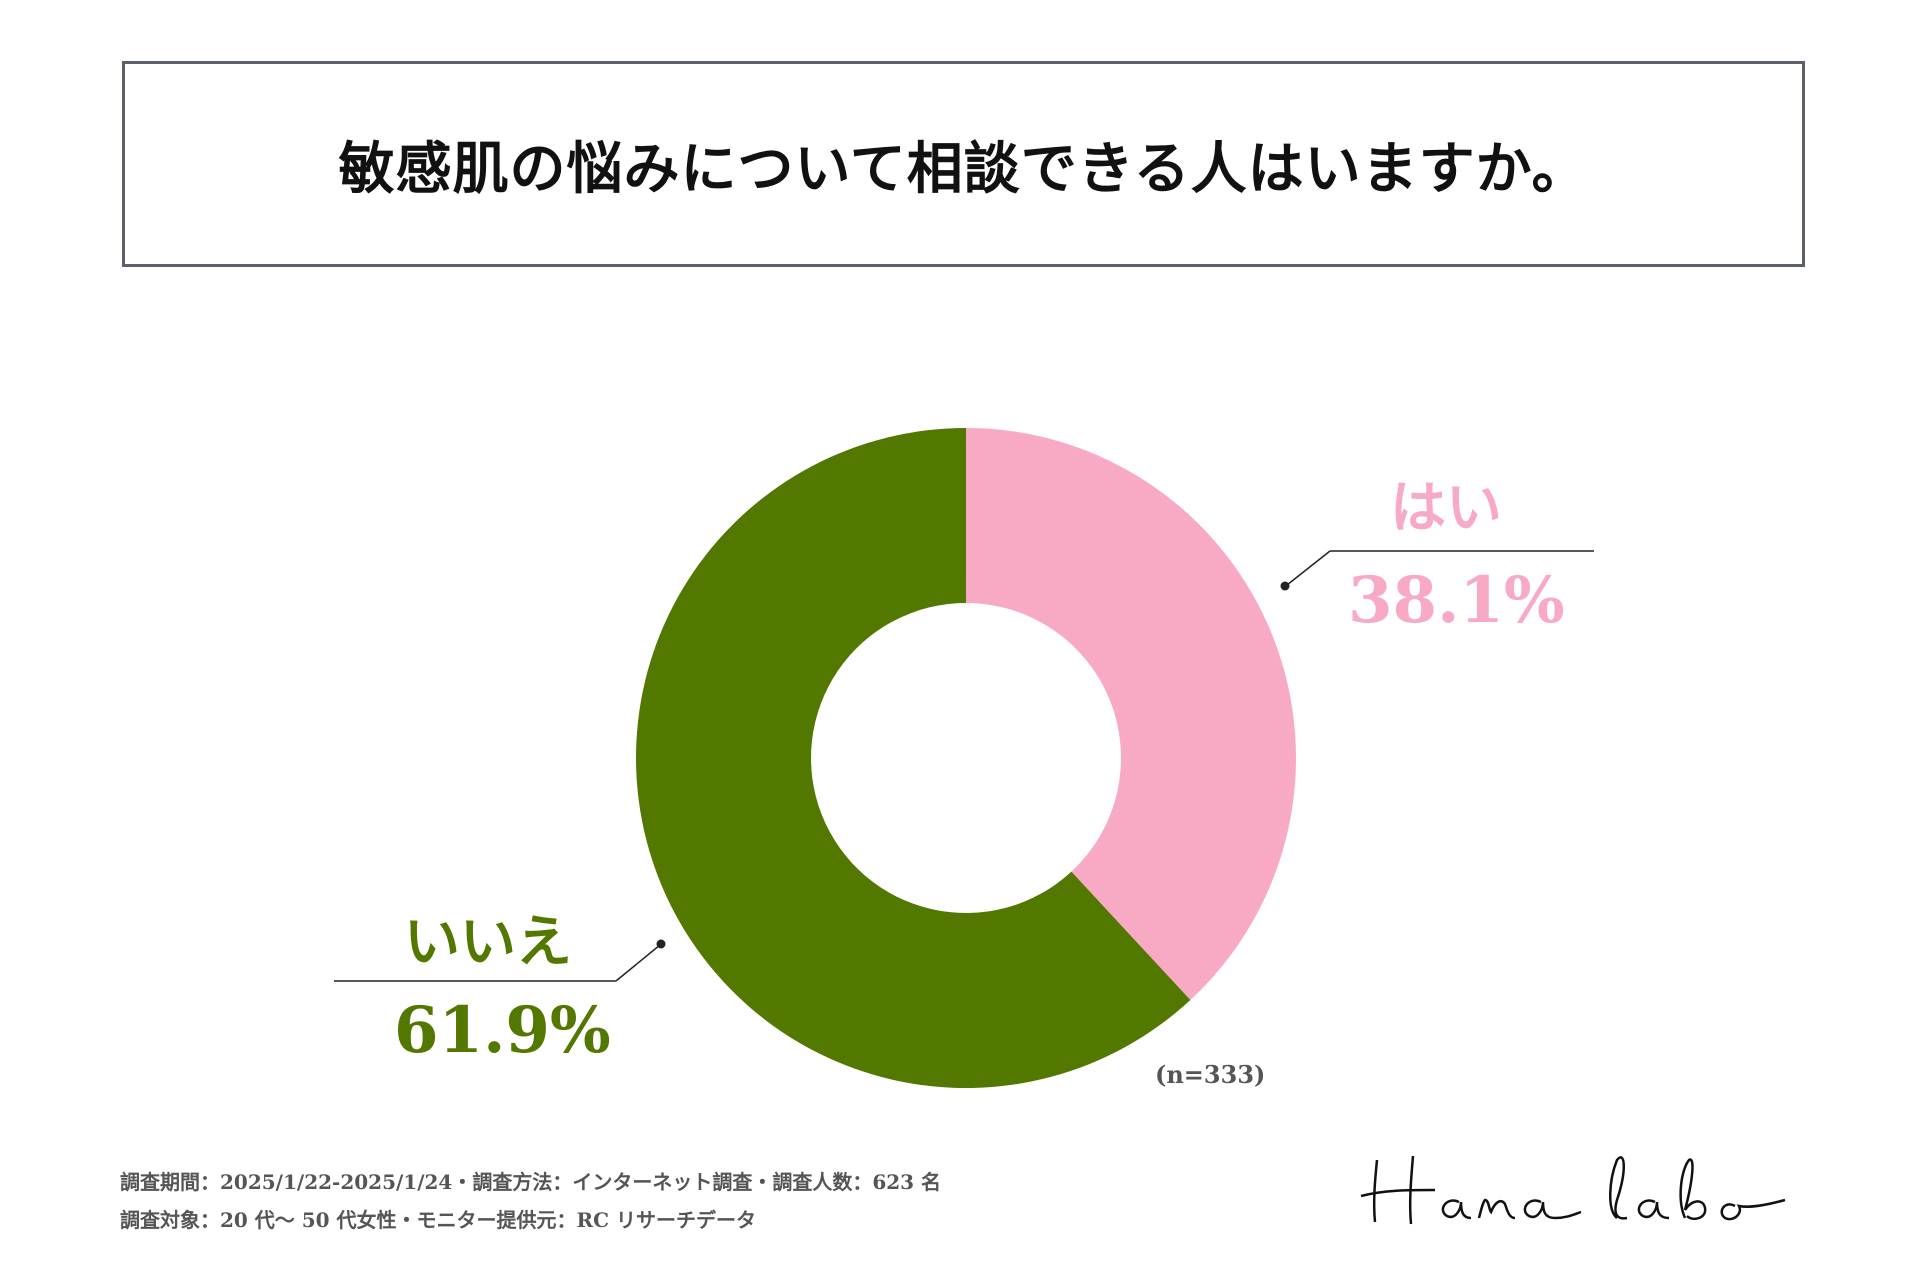  I want to click on callout-no, so click(500, 960).